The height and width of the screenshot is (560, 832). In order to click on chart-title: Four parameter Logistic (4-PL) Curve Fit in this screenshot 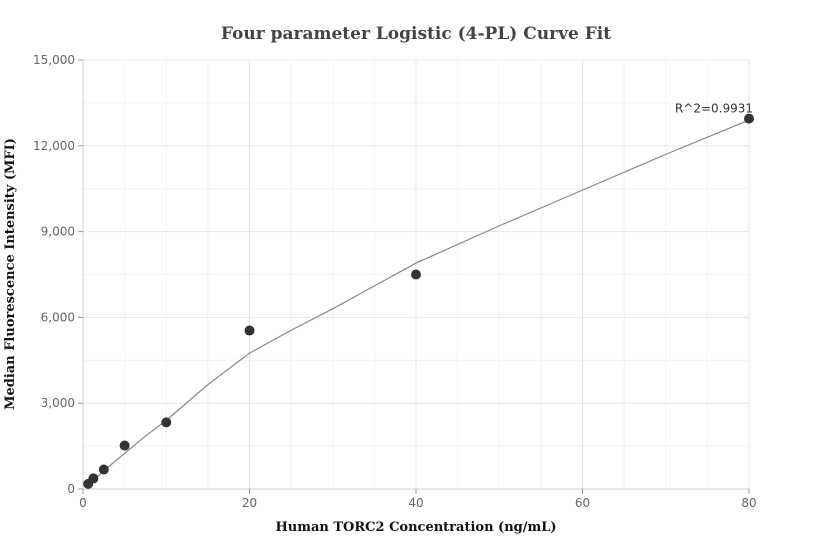, I will do `click(416, 34)`.